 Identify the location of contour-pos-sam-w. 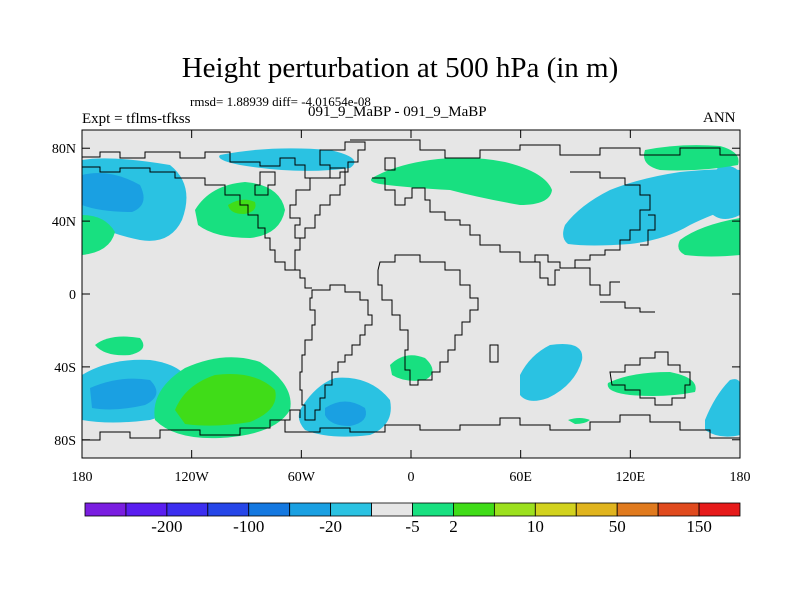
(119, 346).